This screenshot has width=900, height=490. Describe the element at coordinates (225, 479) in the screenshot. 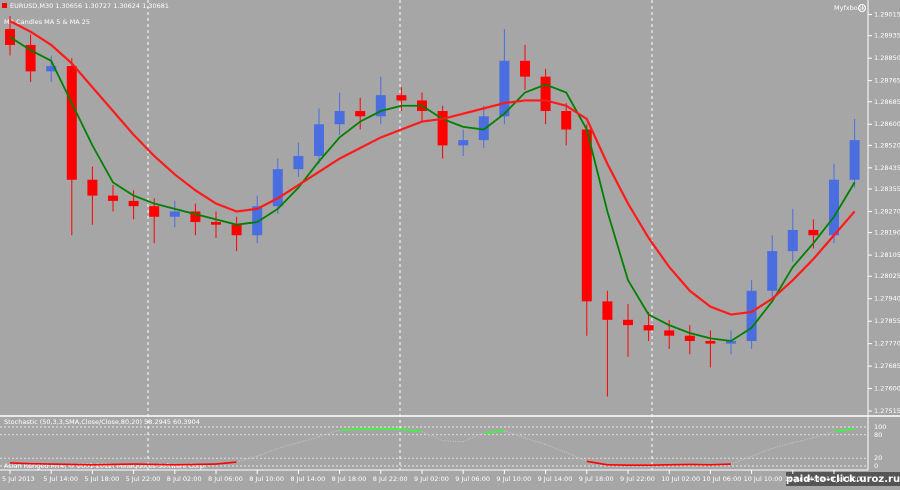

I see `x-tick-label: 8 Jul 06:00` at that location.